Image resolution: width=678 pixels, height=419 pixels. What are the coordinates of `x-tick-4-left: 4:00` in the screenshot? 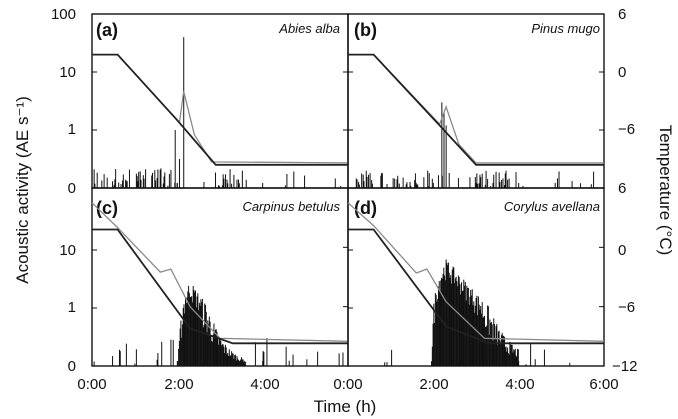 It's located at (264, 384).